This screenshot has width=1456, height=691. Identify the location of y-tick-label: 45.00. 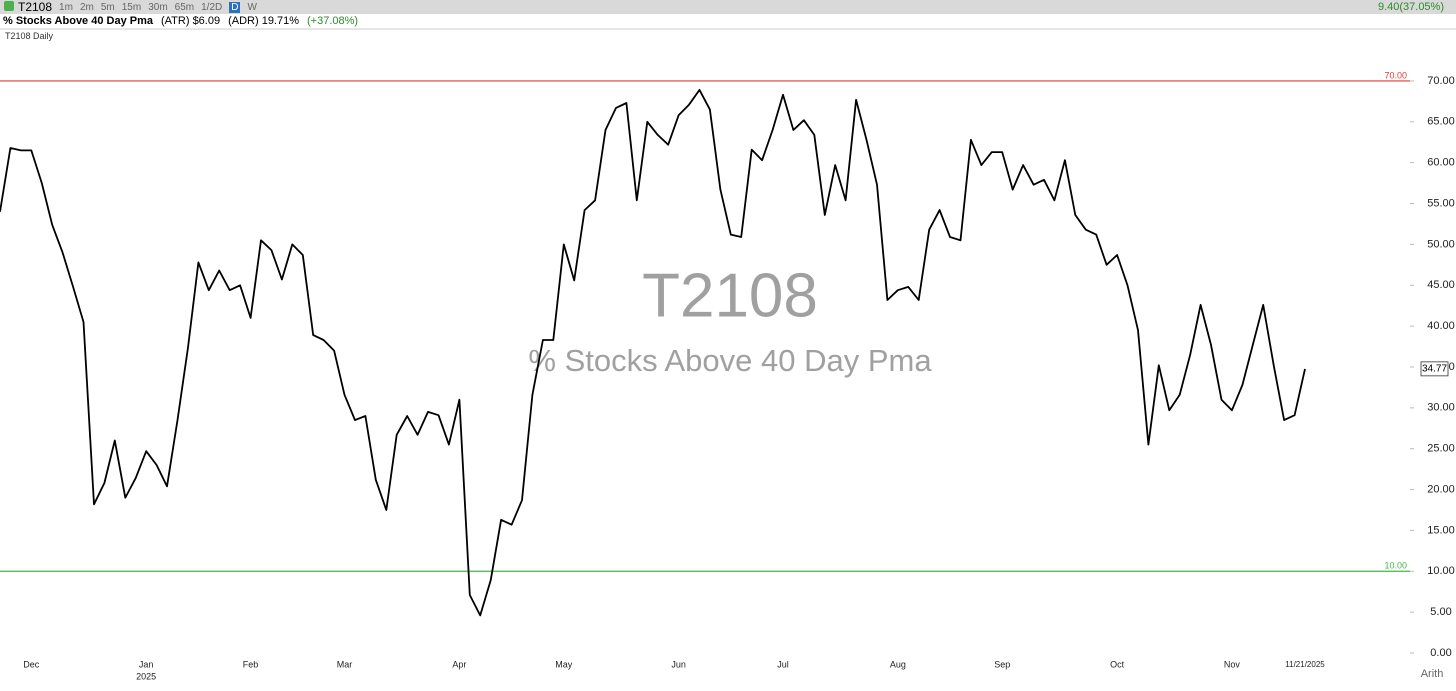
(1441, 285).